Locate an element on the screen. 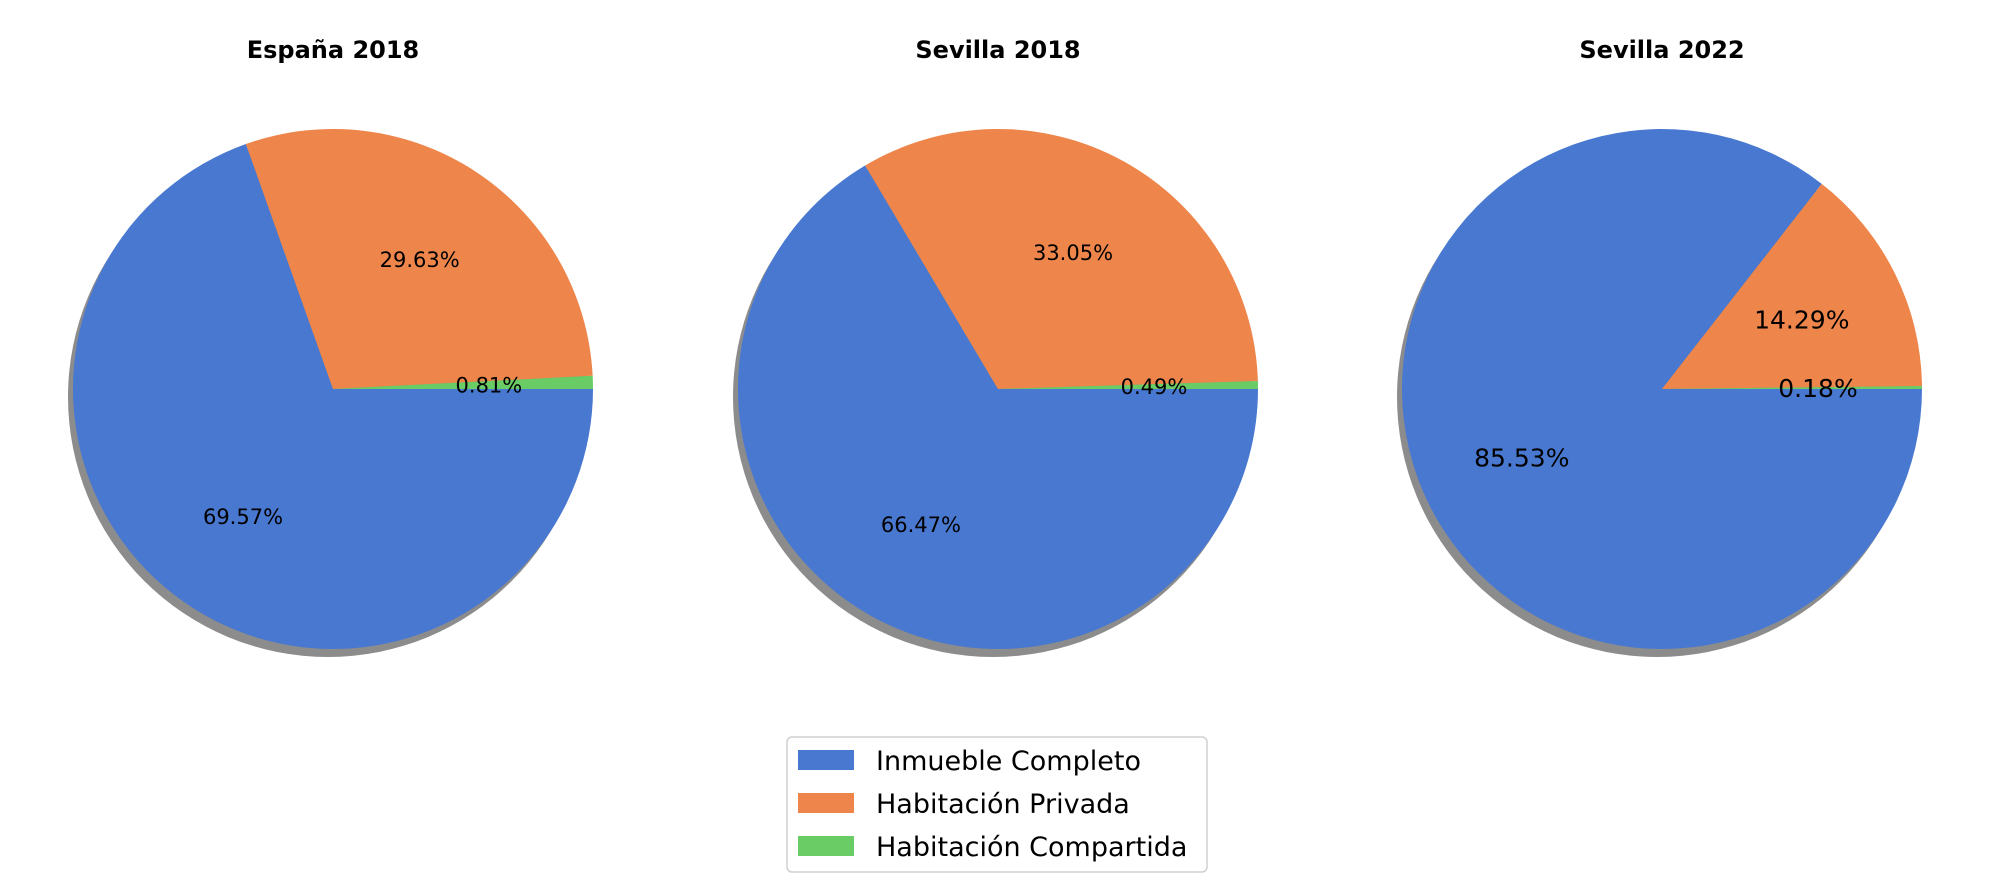 The height and width of the screenshot is (884, 1990). pie-label-compartida: 0.18% is located at coordinates (1817, 388).